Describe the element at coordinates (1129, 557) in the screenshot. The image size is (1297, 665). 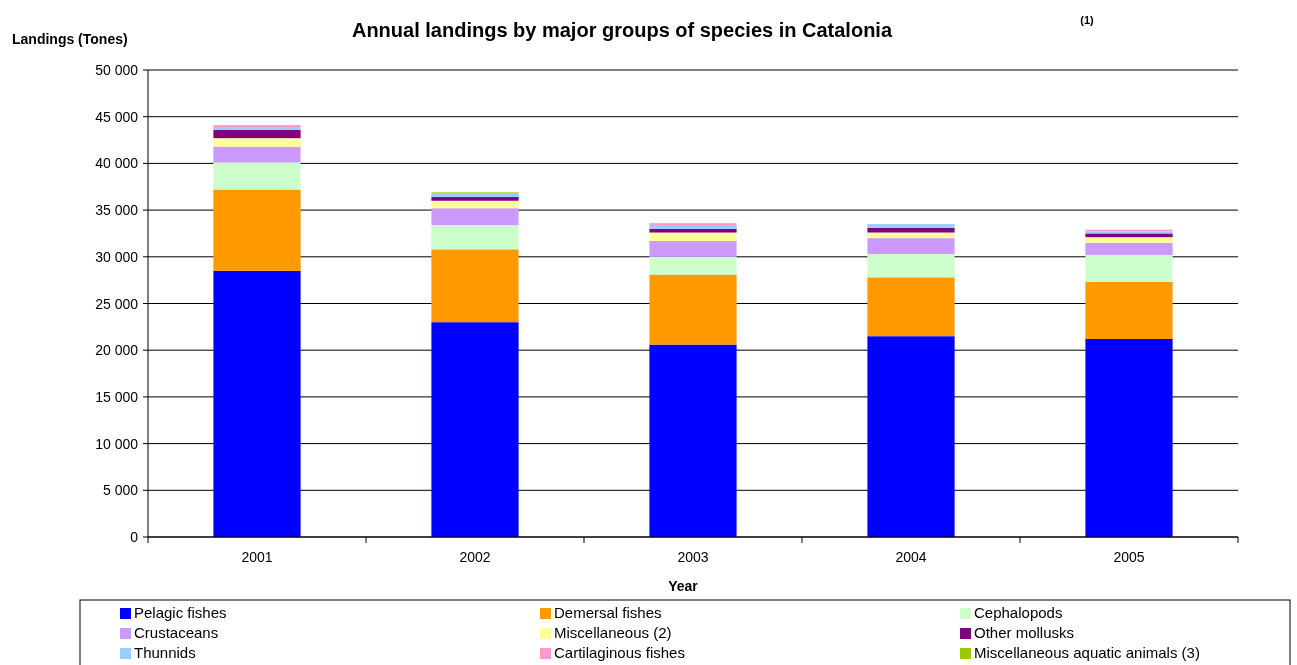
I see `x-tick-label: 2005` at that location.